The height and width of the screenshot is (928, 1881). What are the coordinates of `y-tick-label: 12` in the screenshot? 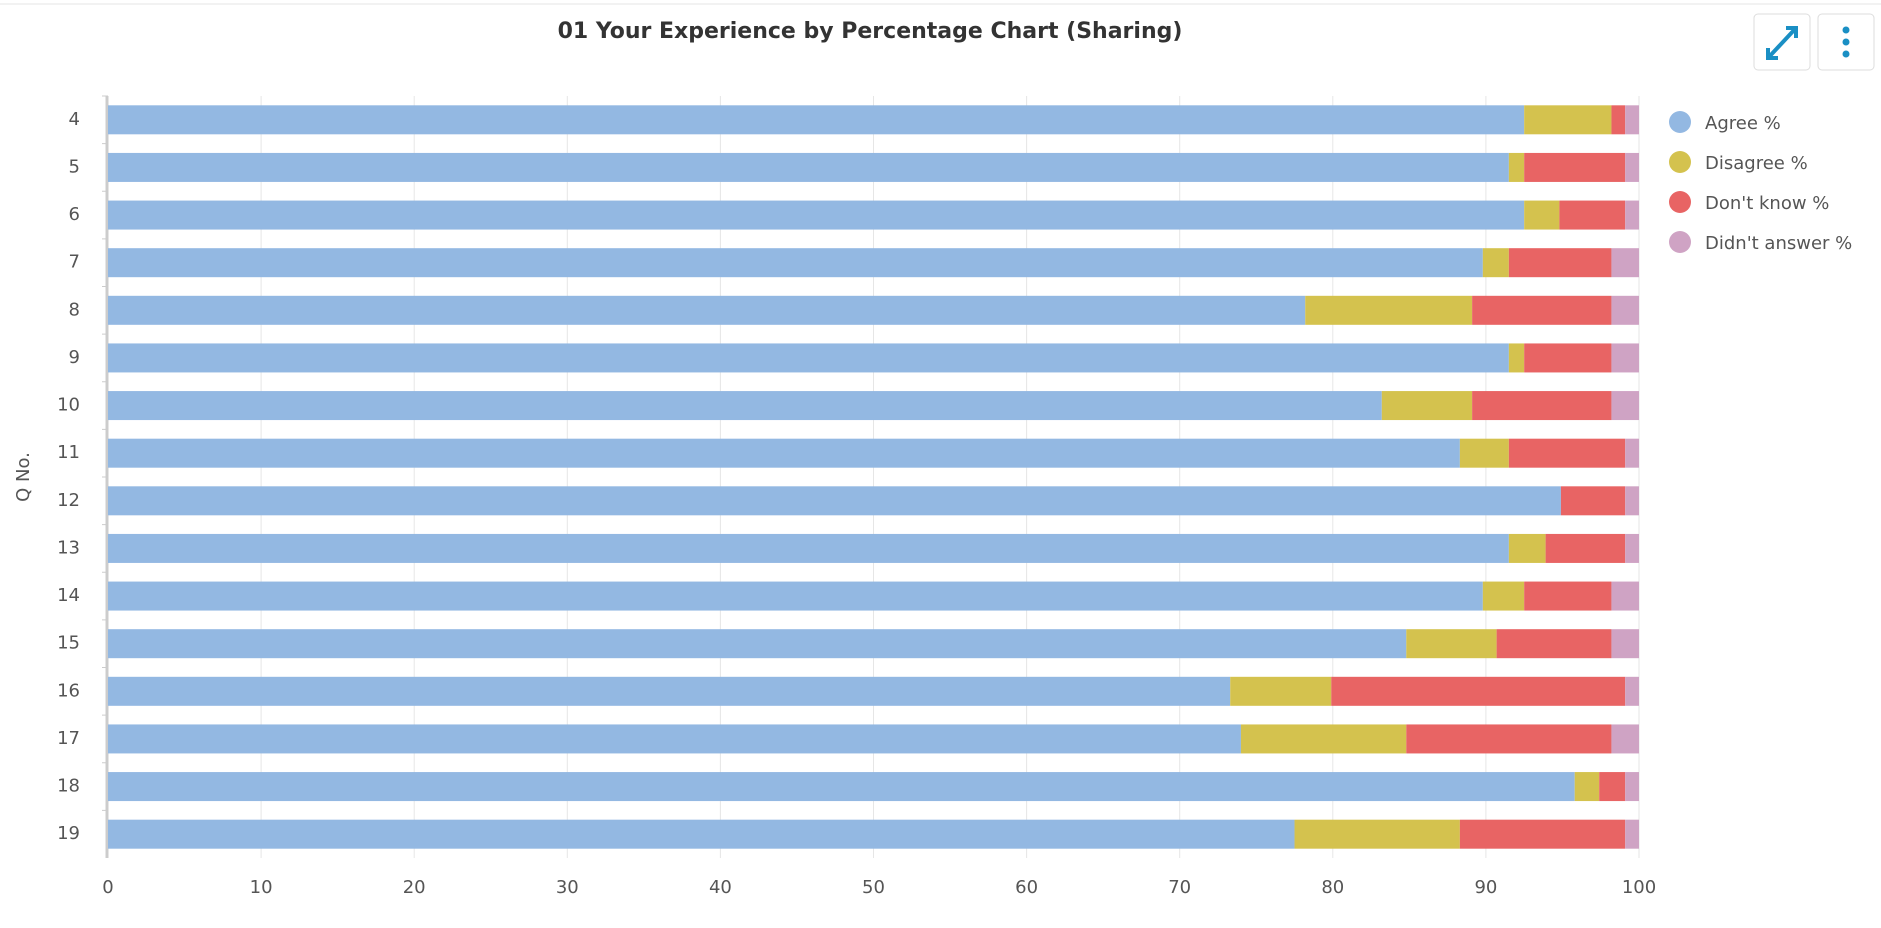 It's located at (68, 500).